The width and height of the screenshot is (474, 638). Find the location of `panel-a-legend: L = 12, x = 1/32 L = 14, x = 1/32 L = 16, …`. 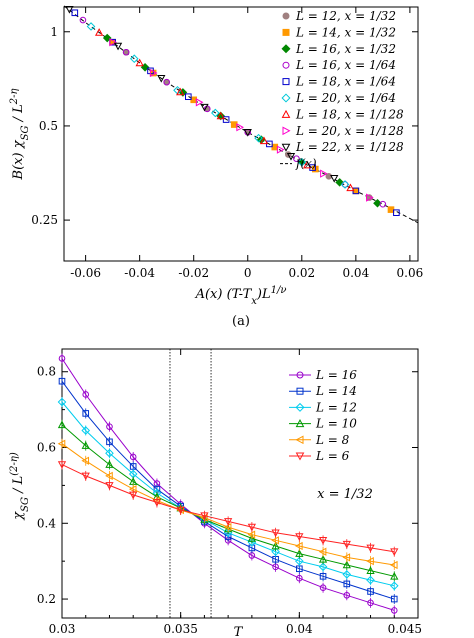

panel-a-legend: L = 12, x = 1/32 L = 14, x = 1/32 L = 16, … is located at coordinates (342, 90).